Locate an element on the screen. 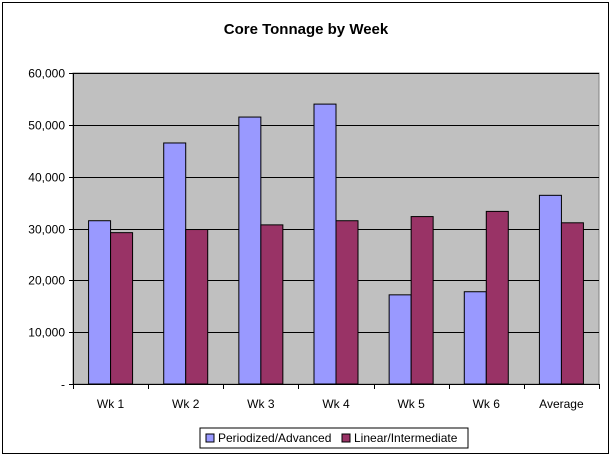 This screenshot has width=613, height=458. x-tick-label: Wk 3 is located at coordinates (261, 404).